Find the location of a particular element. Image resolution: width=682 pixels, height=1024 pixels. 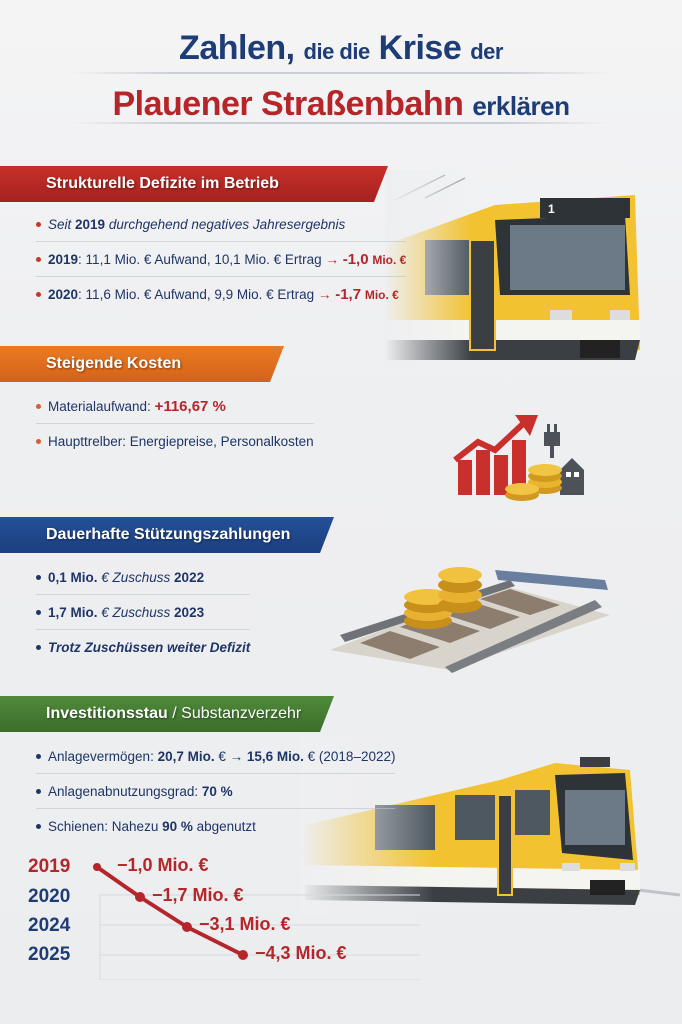

section-heading-text: Strukturelle Defizite im Betrieb is located at coordinates (162, 183).